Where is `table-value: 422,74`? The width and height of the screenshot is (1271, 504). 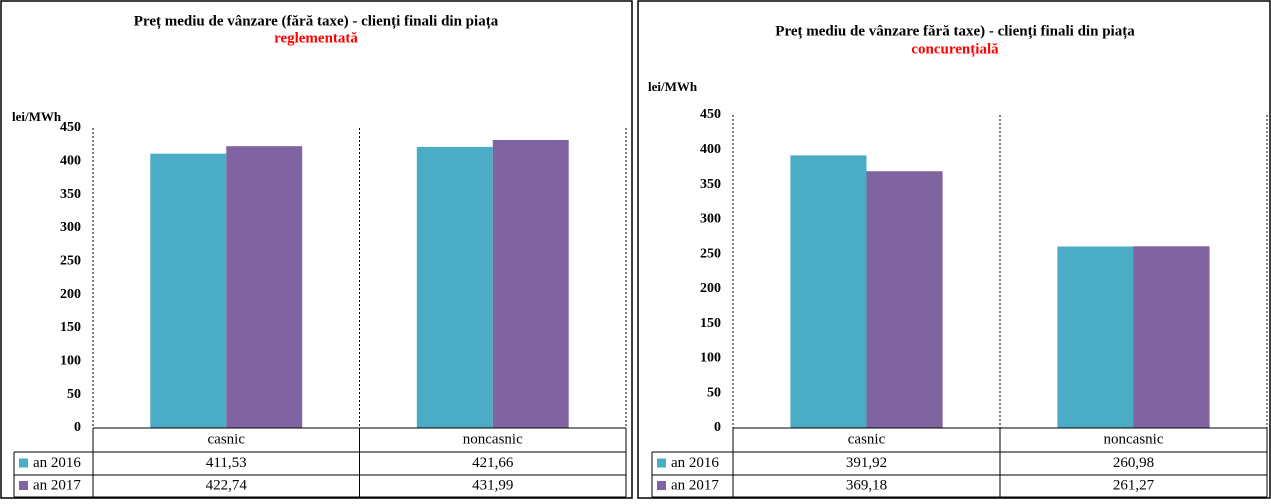 table-value: 422,74 is located at coordinates (227, 485).